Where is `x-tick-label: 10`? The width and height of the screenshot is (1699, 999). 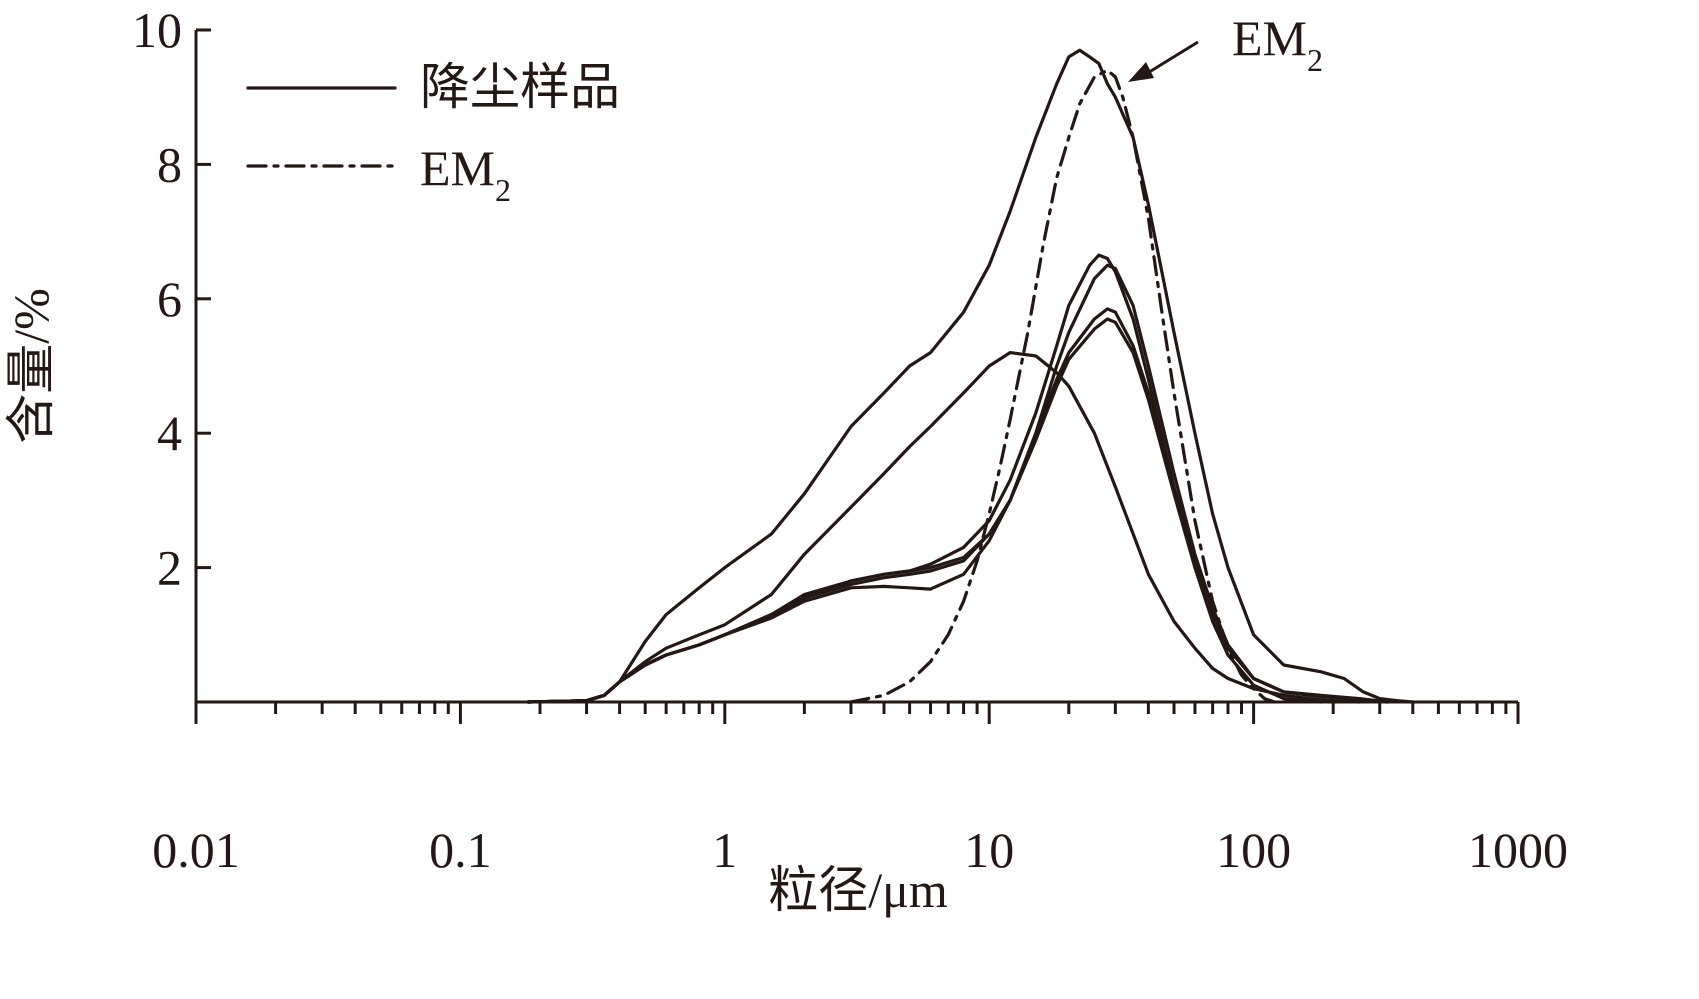
x-tick-label: 10 is located at coordinates (989, 850).